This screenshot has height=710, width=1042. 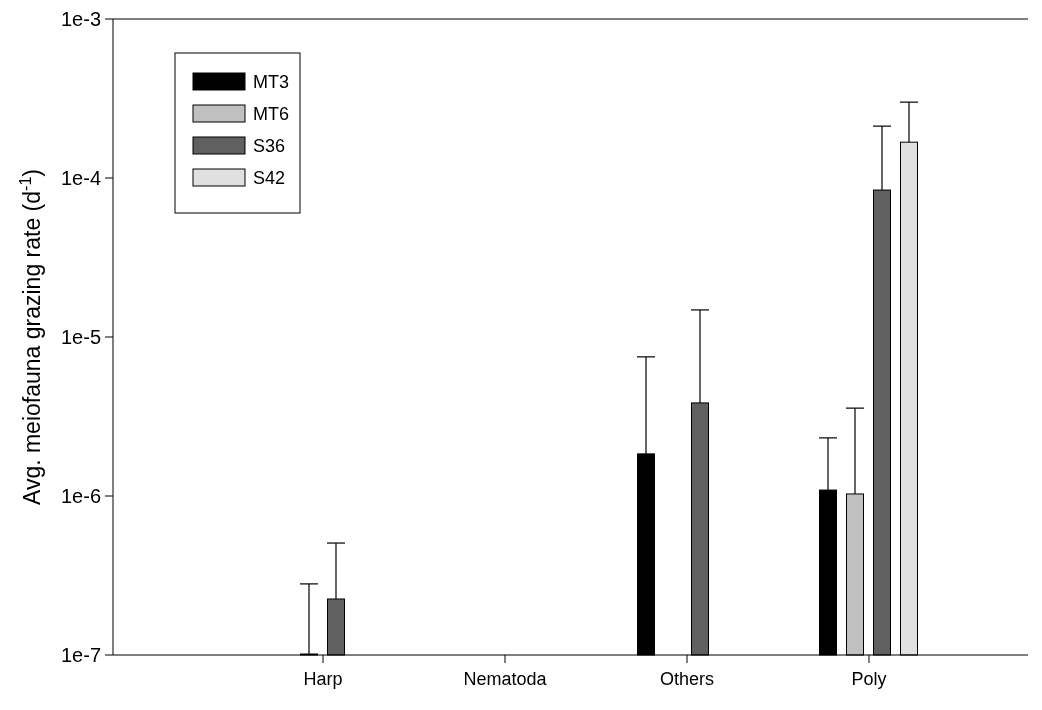 What do you see at coordinates (80, 337) in the screenshot?
I see `y-tick-label: 1e-5` at bounding box center [80, 337].